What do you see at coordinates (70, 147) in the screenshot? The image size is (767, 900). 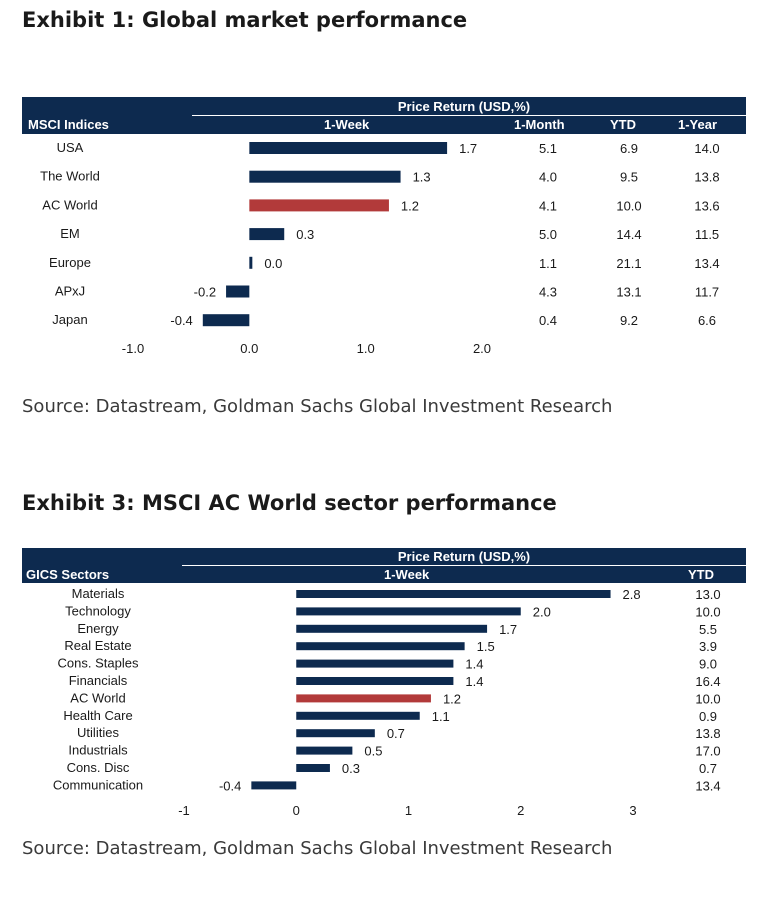 I see `category-label-usa: USA` at bounding box center [70, 147].